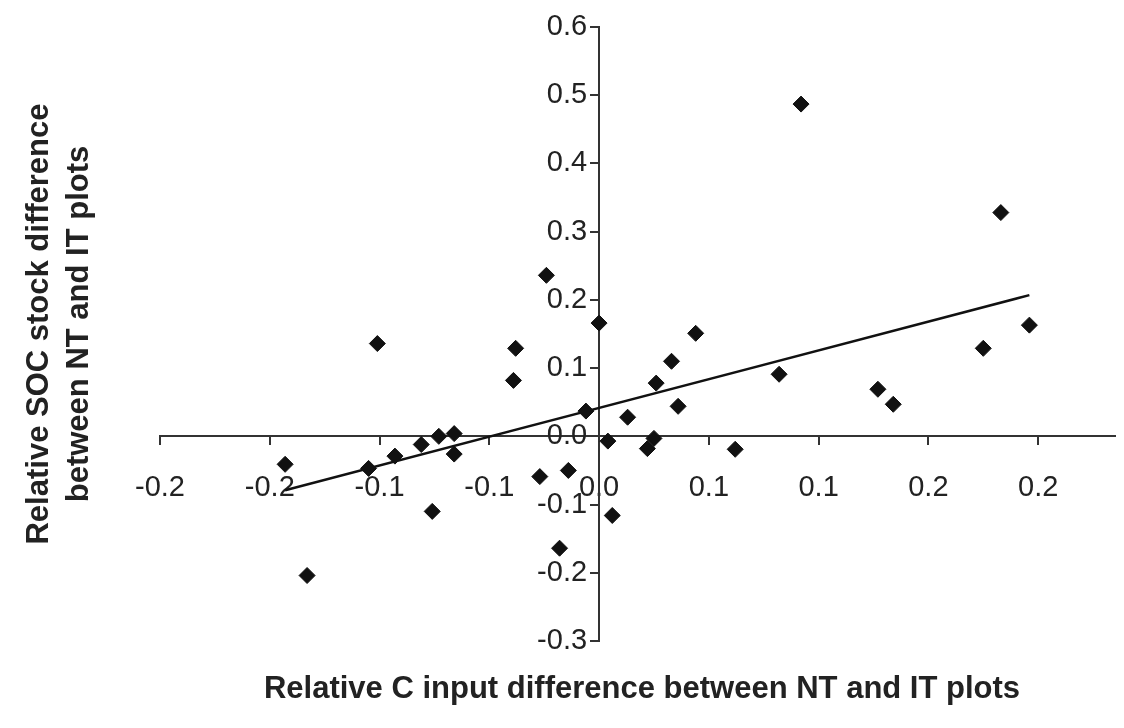 The height and width of the screenshot is (728, 1124). I want to click on y-tick-label: 0.1, so click(567, 366).